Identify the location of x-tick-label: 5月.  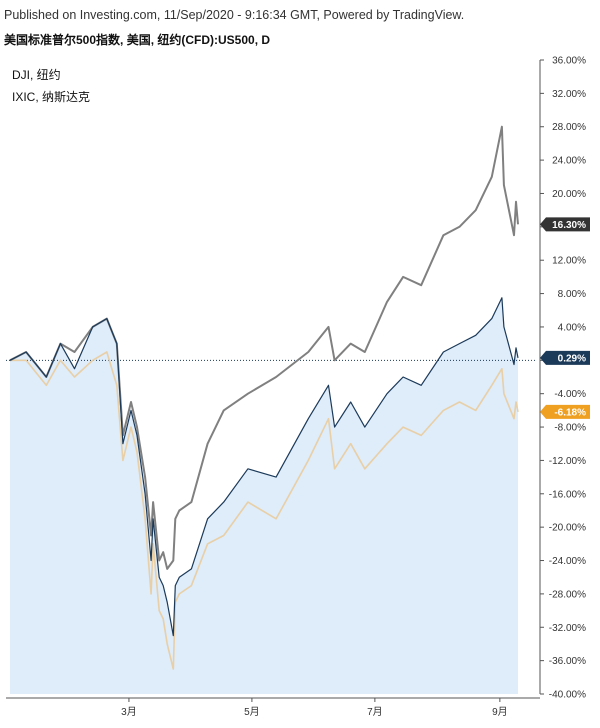
(252, 712).